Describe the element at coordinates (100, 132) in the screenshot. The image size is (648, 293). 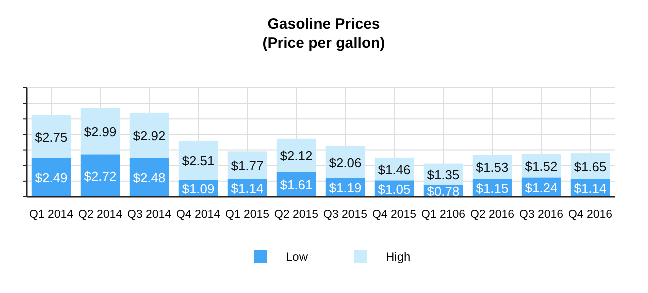
I see `data-label: $2.99` at that location.